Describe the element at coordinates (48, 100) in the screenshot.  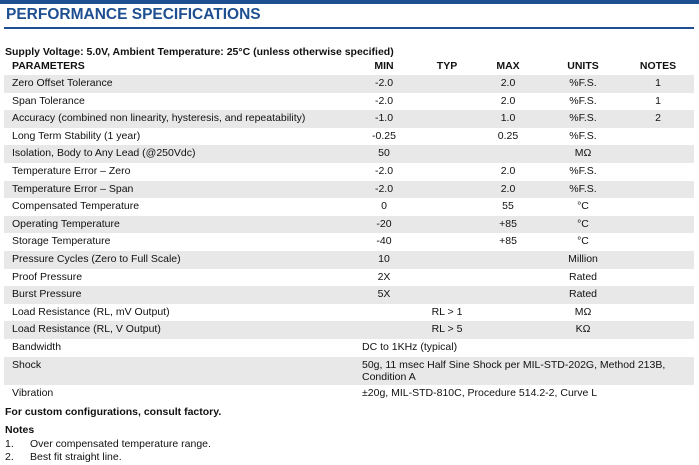
I see `parameter-cell: Span Tolerance` at that location.